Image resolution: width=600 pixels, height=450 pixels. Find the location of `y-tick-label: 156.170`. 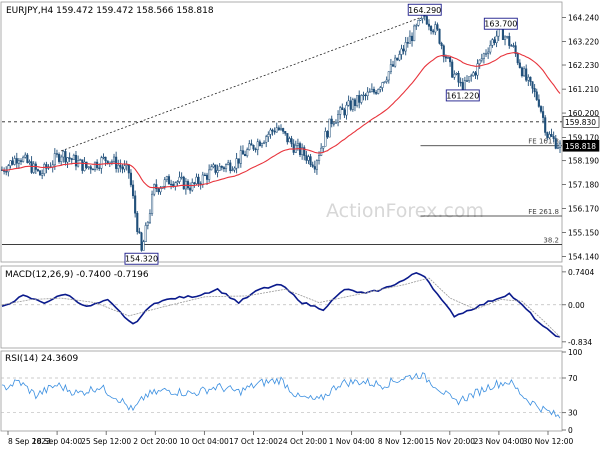

y-tick-label: 156.170 is located at coordinates (583, 208).